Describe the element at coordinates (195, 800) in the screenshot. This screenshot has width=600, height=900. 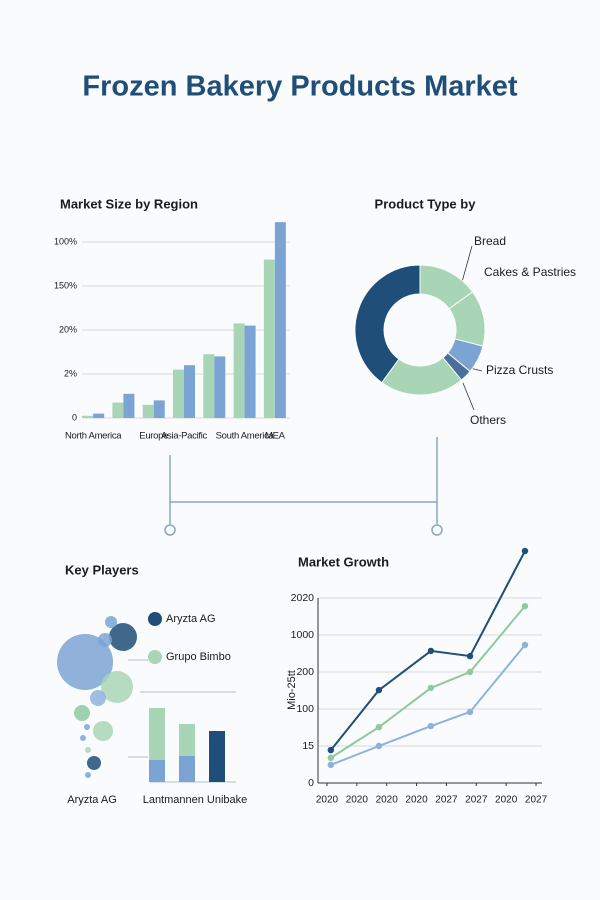
I see `player-label: Lantmannen Unibake` at that location.